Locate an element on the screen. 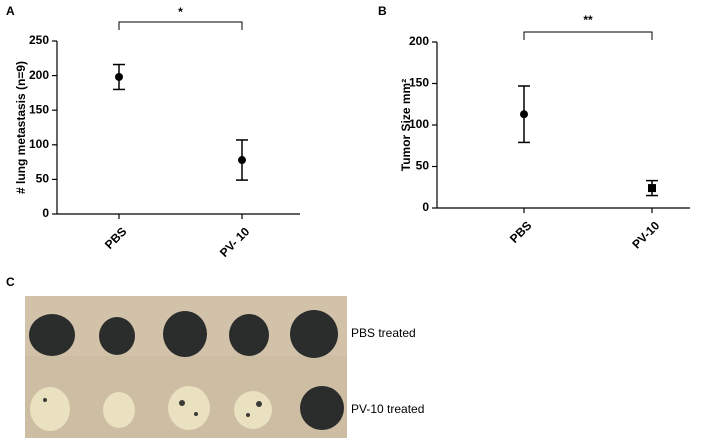 The width and height of the screenshot is (718, 442). x-tick-label: PV- 10 is located at coordinates (235, 242).